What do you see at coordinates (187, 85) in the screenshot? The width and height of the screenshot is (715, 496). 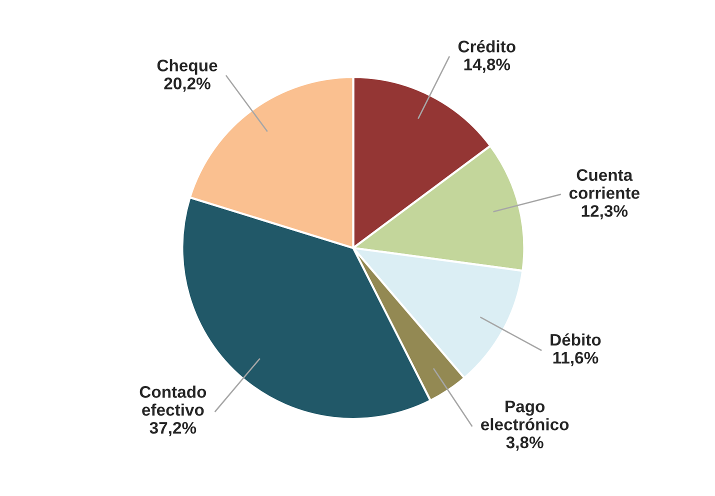 I see `data-label: 20,2%` at bounding box center [187, 85].